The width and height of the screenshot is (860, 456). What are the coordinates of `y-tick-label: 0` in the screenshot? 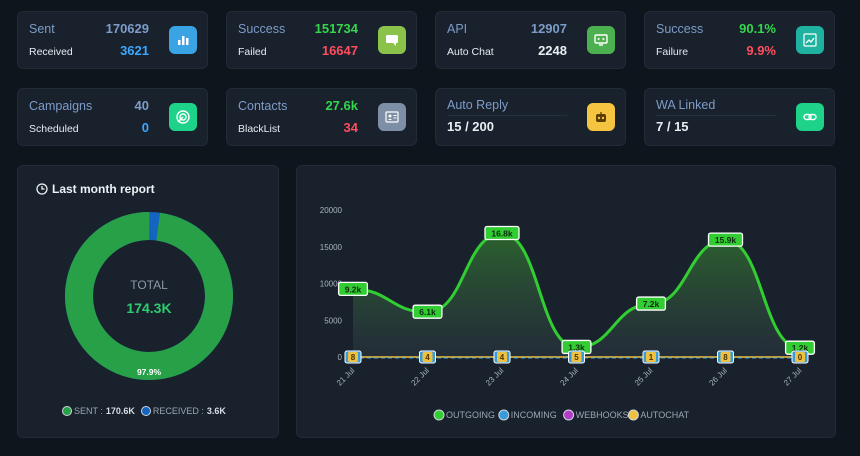 It's located at (340, 357).